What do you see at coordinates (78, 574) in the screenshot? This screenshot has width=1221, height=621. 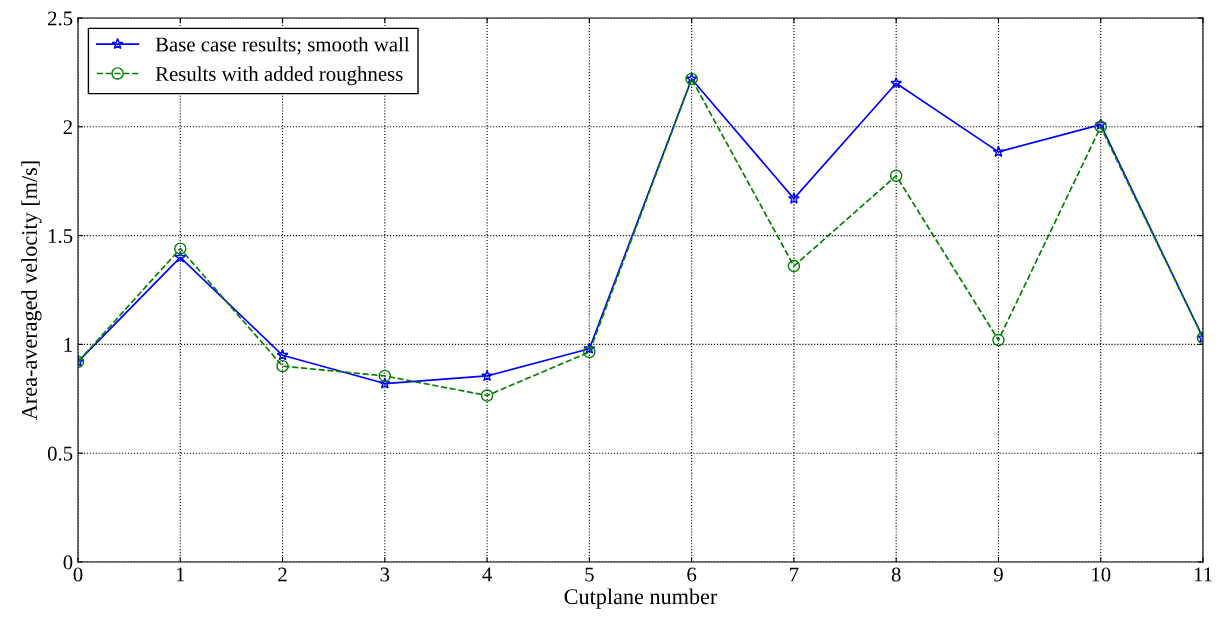 I see `x-tick-label: 0` at bounding box center [78, 574].